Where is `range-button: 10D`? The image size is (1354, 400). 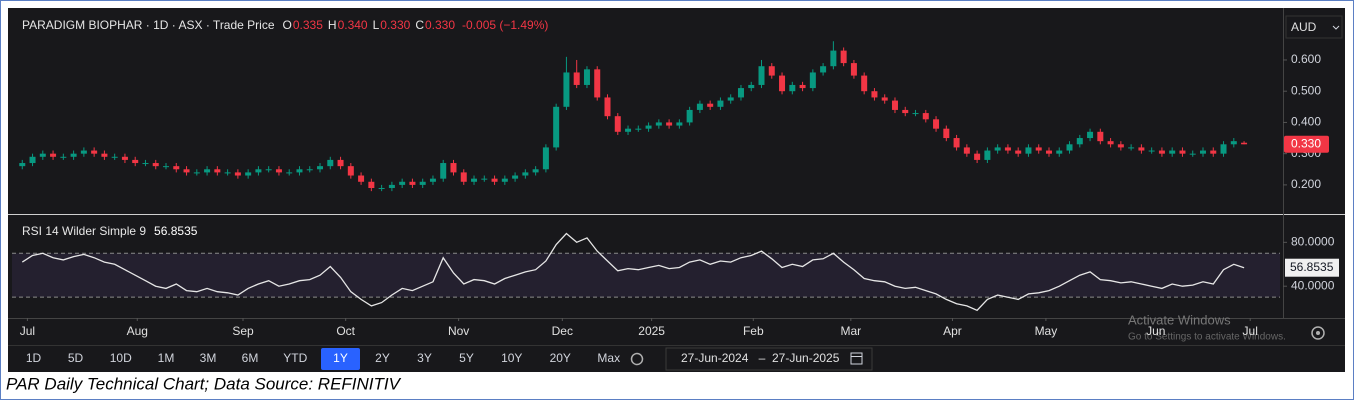 range-button: 10D is located at coordinates (121, 358).